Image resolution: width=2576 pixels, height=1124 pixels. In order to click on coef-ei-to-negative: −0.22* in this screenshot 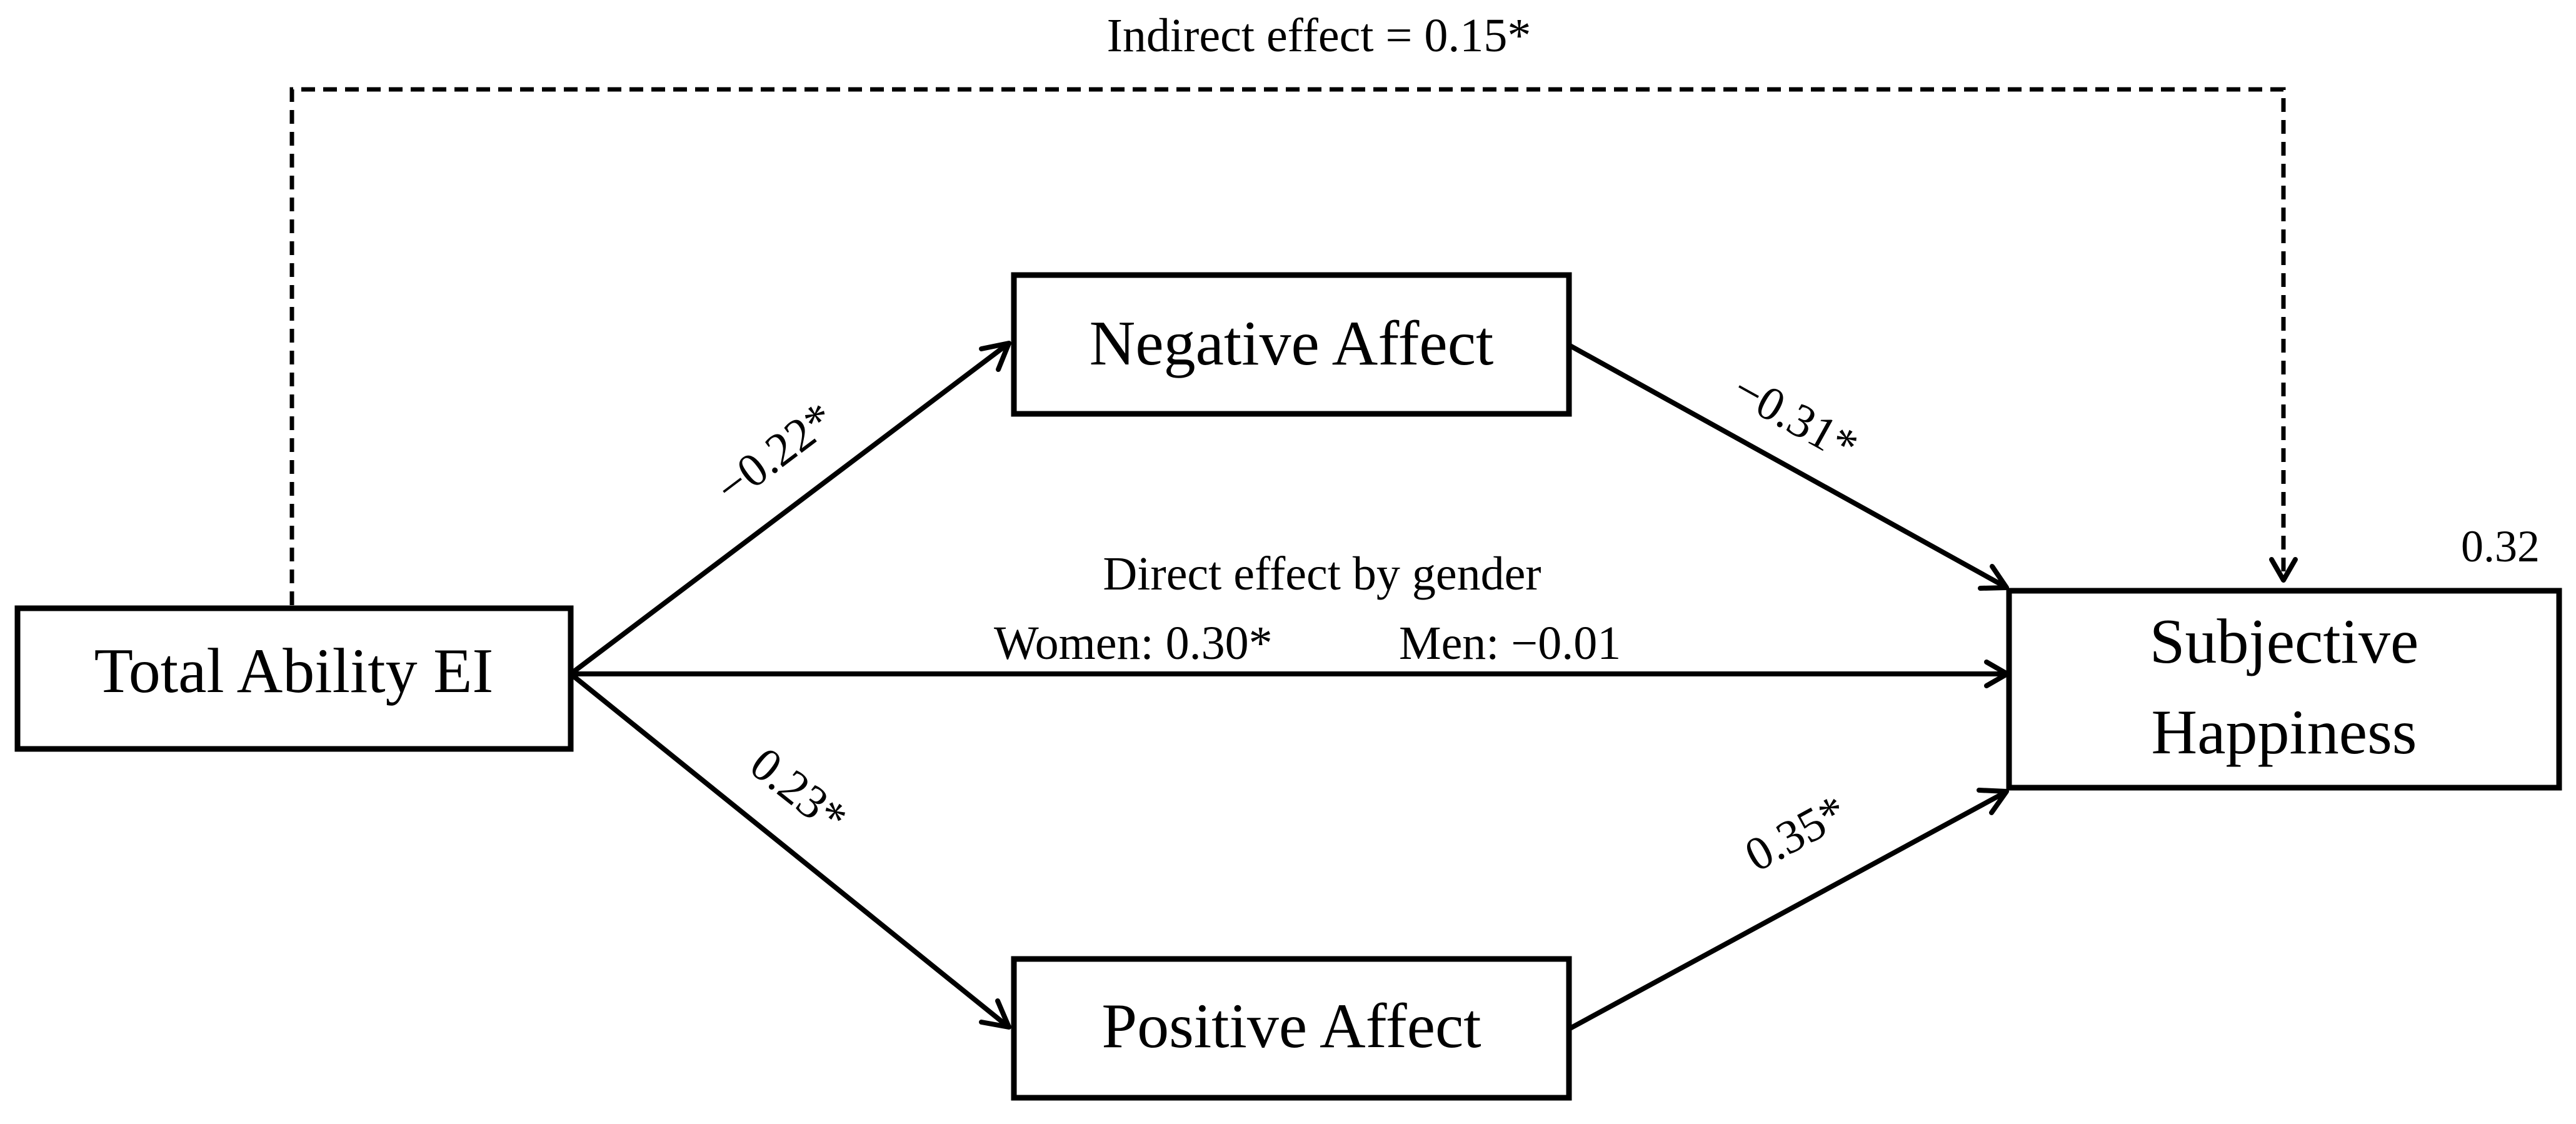, I will do `click(775, 453)`.